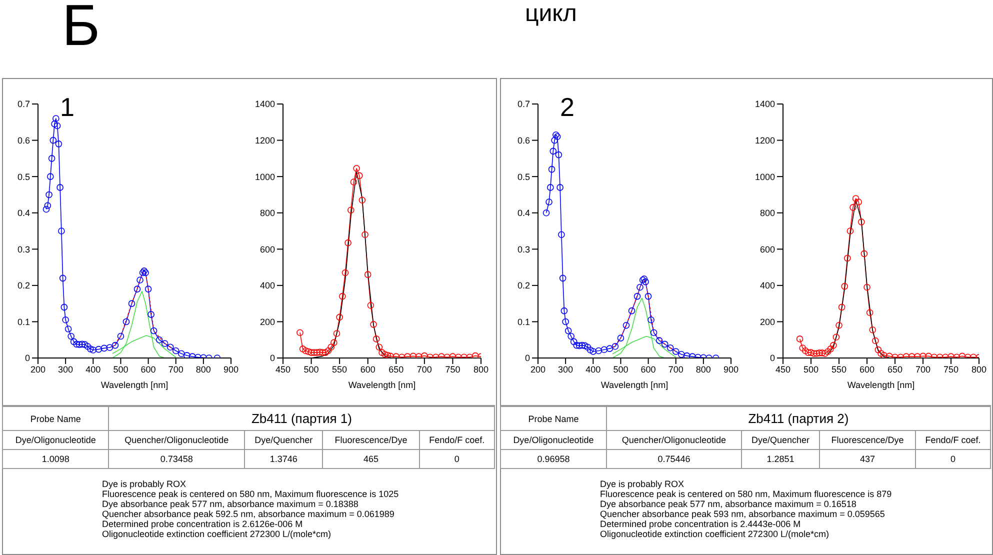  I want to click on annotation: 1, so click(67, 107).